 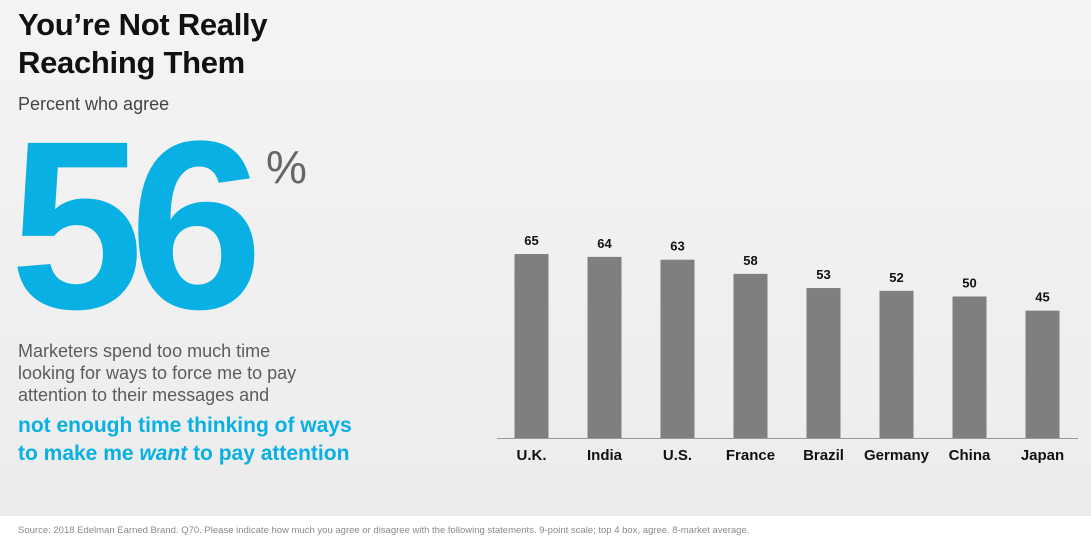 What do you see at coordinates (163, 453) in the screenshot?
I see `highlight-emphasis: want` at bounding box center [163, 453].